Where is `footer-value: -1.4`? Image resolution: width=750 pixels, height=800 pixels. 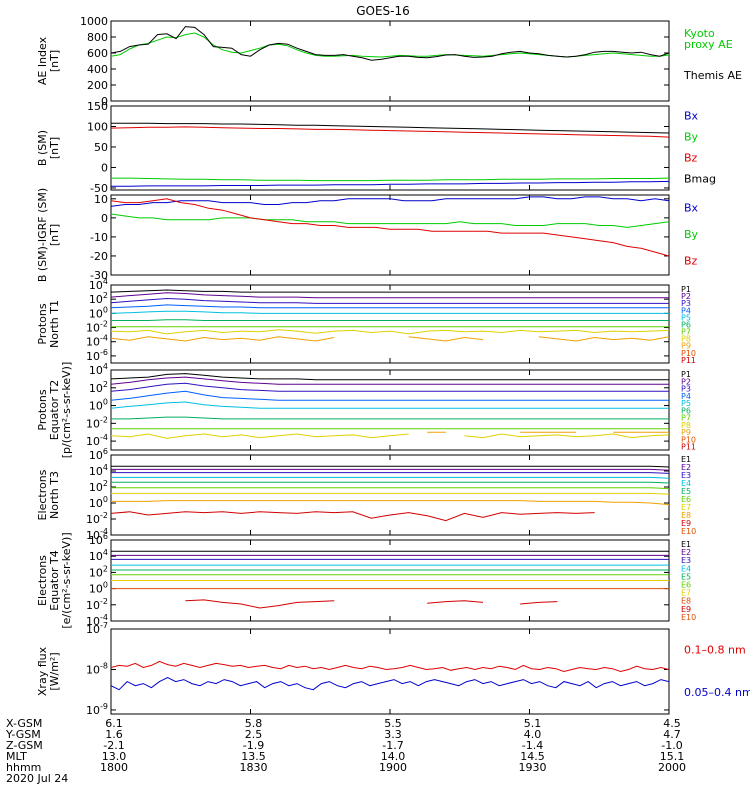 footer-value: -1.4 is located at coordinates (532, 745).